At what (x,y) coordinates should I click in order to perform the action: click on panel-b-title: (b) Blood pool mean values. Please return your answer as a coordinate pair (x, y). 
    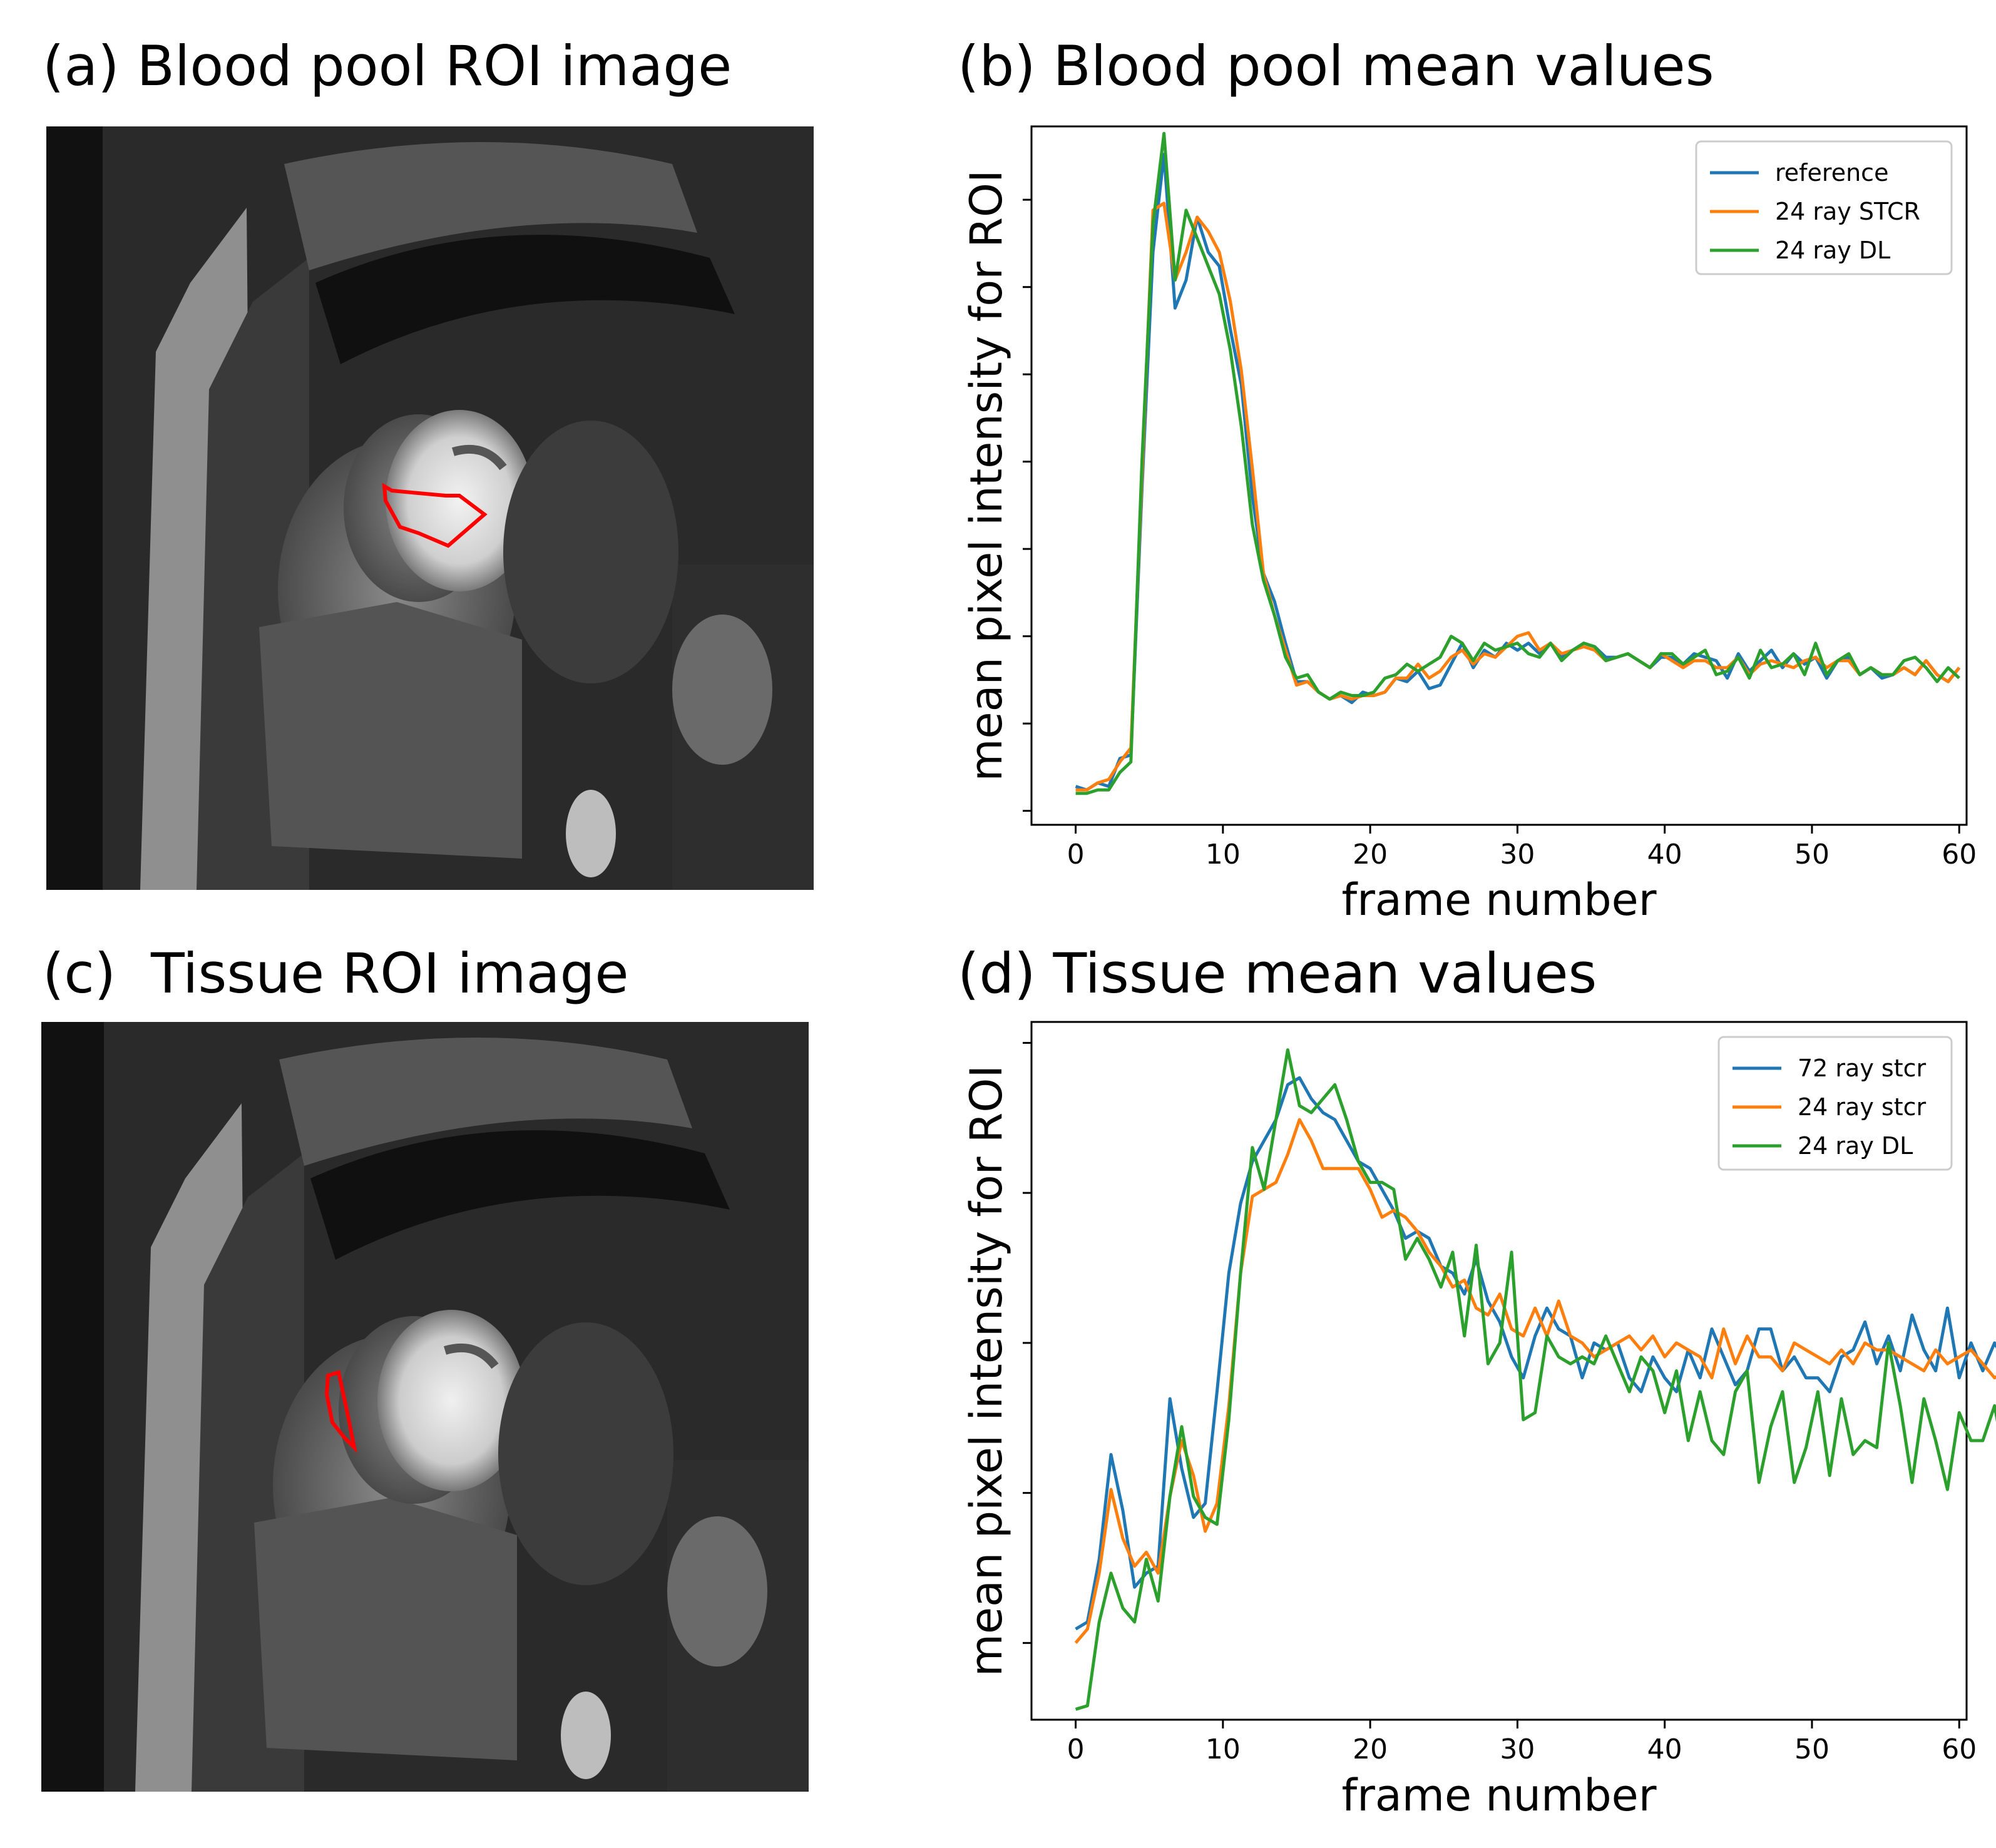
    Looking at the image, I should click on (1336, 66).